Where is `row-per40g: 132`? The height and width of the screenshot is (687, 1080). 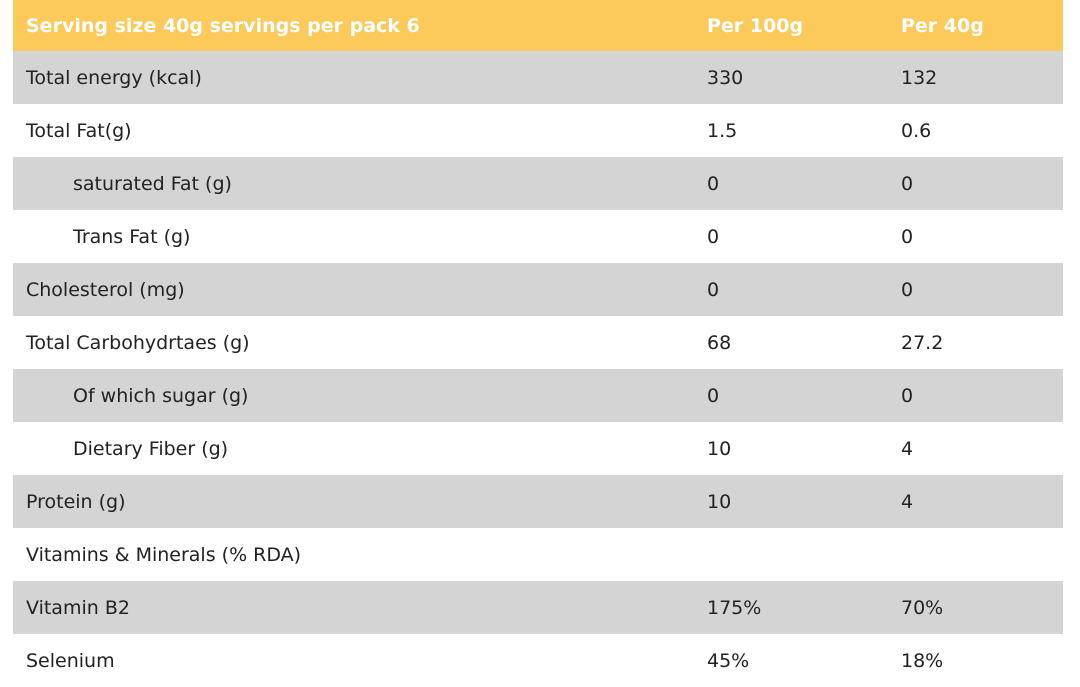
row-per40g: 132 is located at coordinates (919, 77).